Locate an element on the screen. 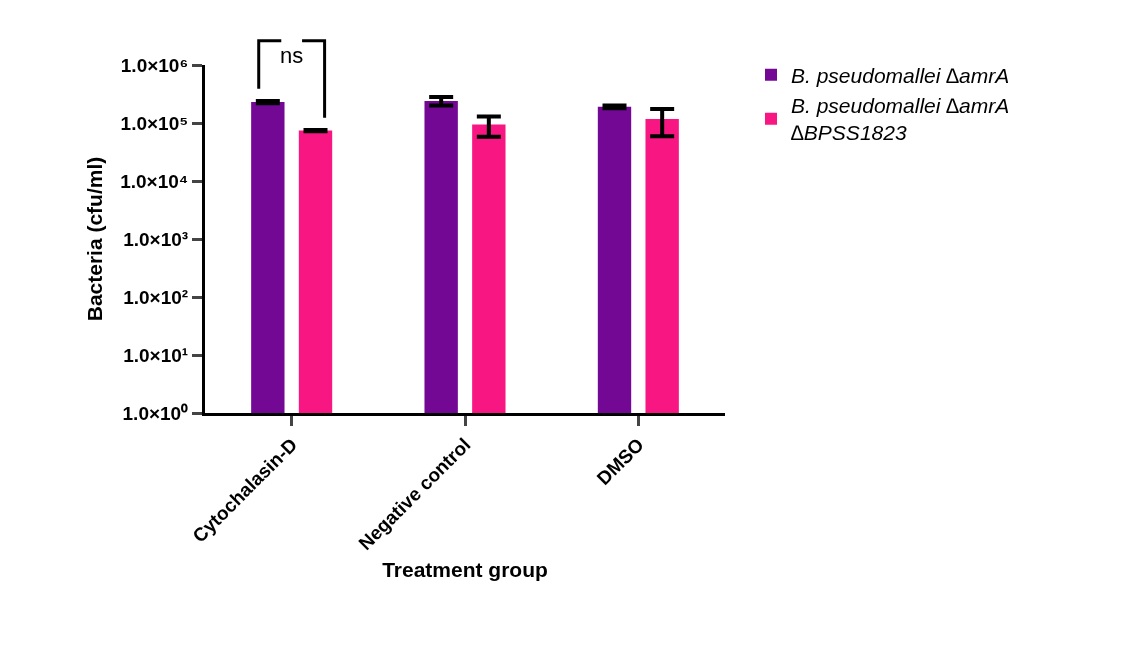 The image size is (1137, 659). legend-label: B. pseudomallei ∆amrA ∆BPSS1823 is located at coordinates (900, 119).